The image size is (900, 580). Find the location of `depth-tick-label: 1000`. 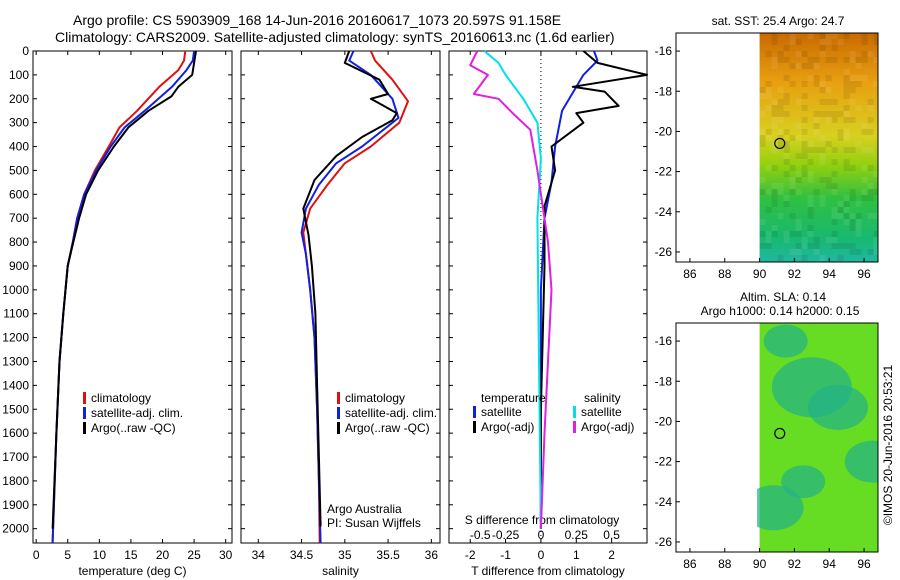

depth-tick-label: 1000 is located at coordinates (15, 290).